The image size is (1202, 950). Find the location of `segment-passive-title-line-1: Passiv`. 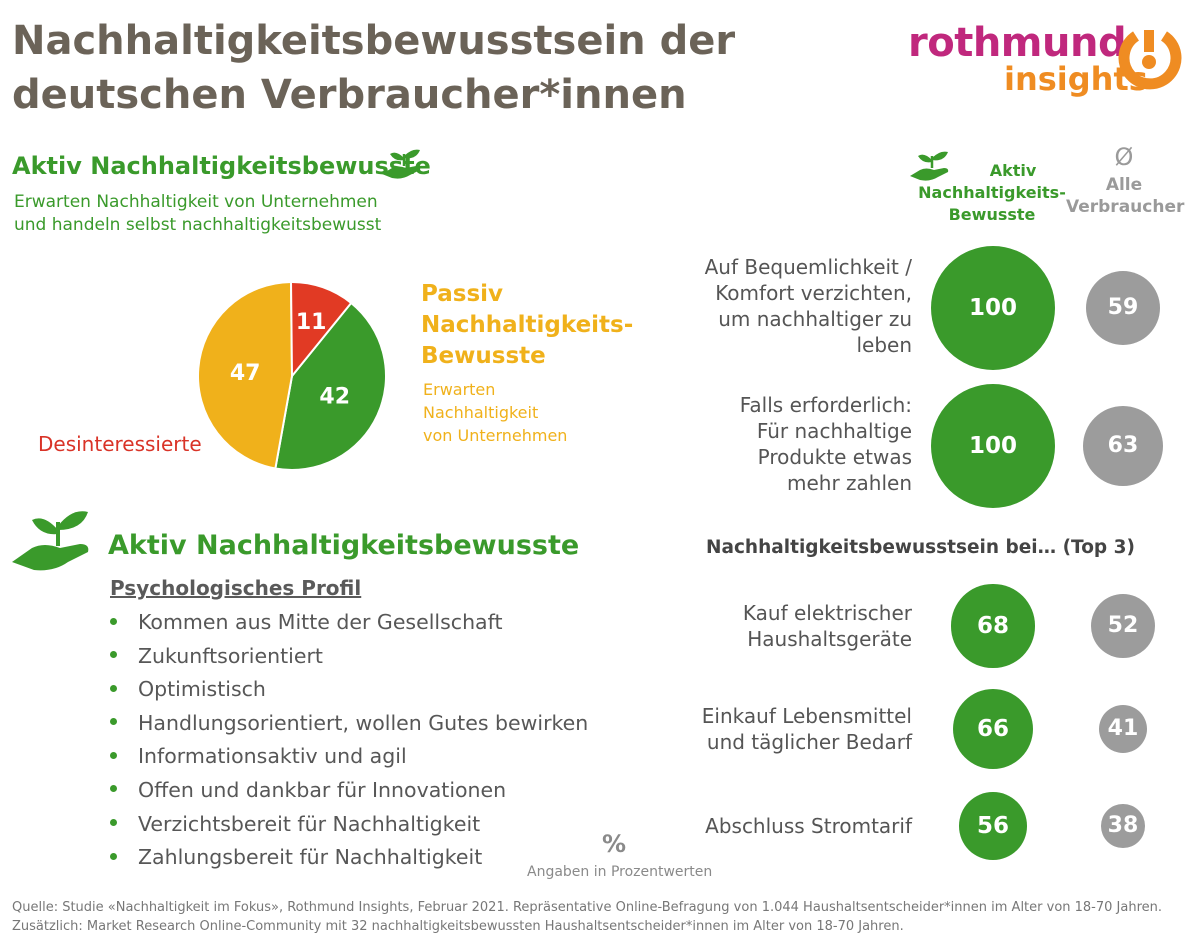

segment-passive-title-line-1: Passiv is located at coordinates (462, 294).